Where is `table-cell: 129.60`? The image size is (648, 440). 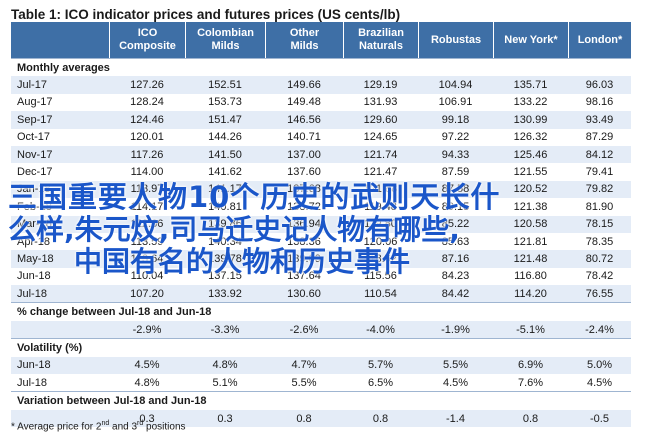
table-cell: 129.60 is located at coordinates (380, 119).